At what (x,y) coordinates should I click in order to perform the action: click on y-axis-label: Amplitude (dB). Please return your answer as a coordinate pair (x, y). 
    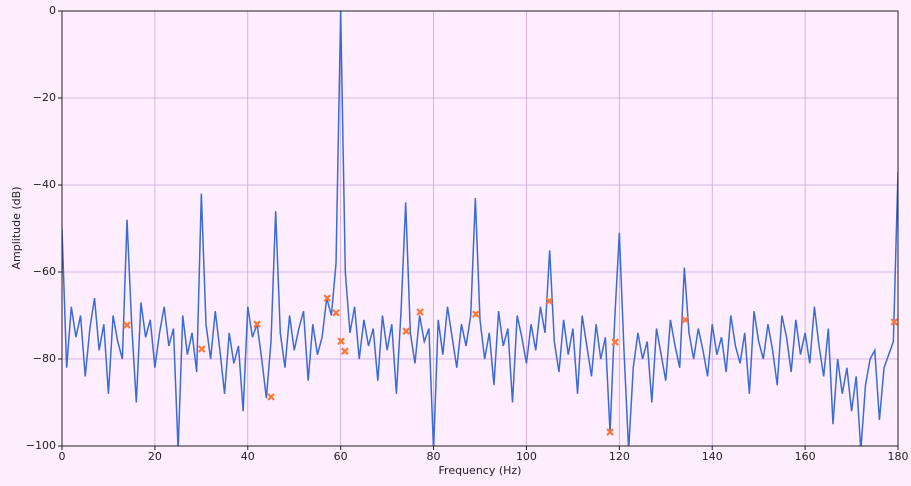
    Looking at the image, I should click on (16, 228).